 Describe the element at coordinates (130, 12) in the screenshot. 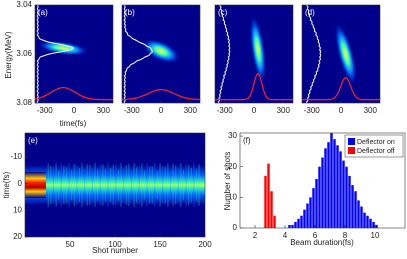

I see `panel-label: (b)` at that location.